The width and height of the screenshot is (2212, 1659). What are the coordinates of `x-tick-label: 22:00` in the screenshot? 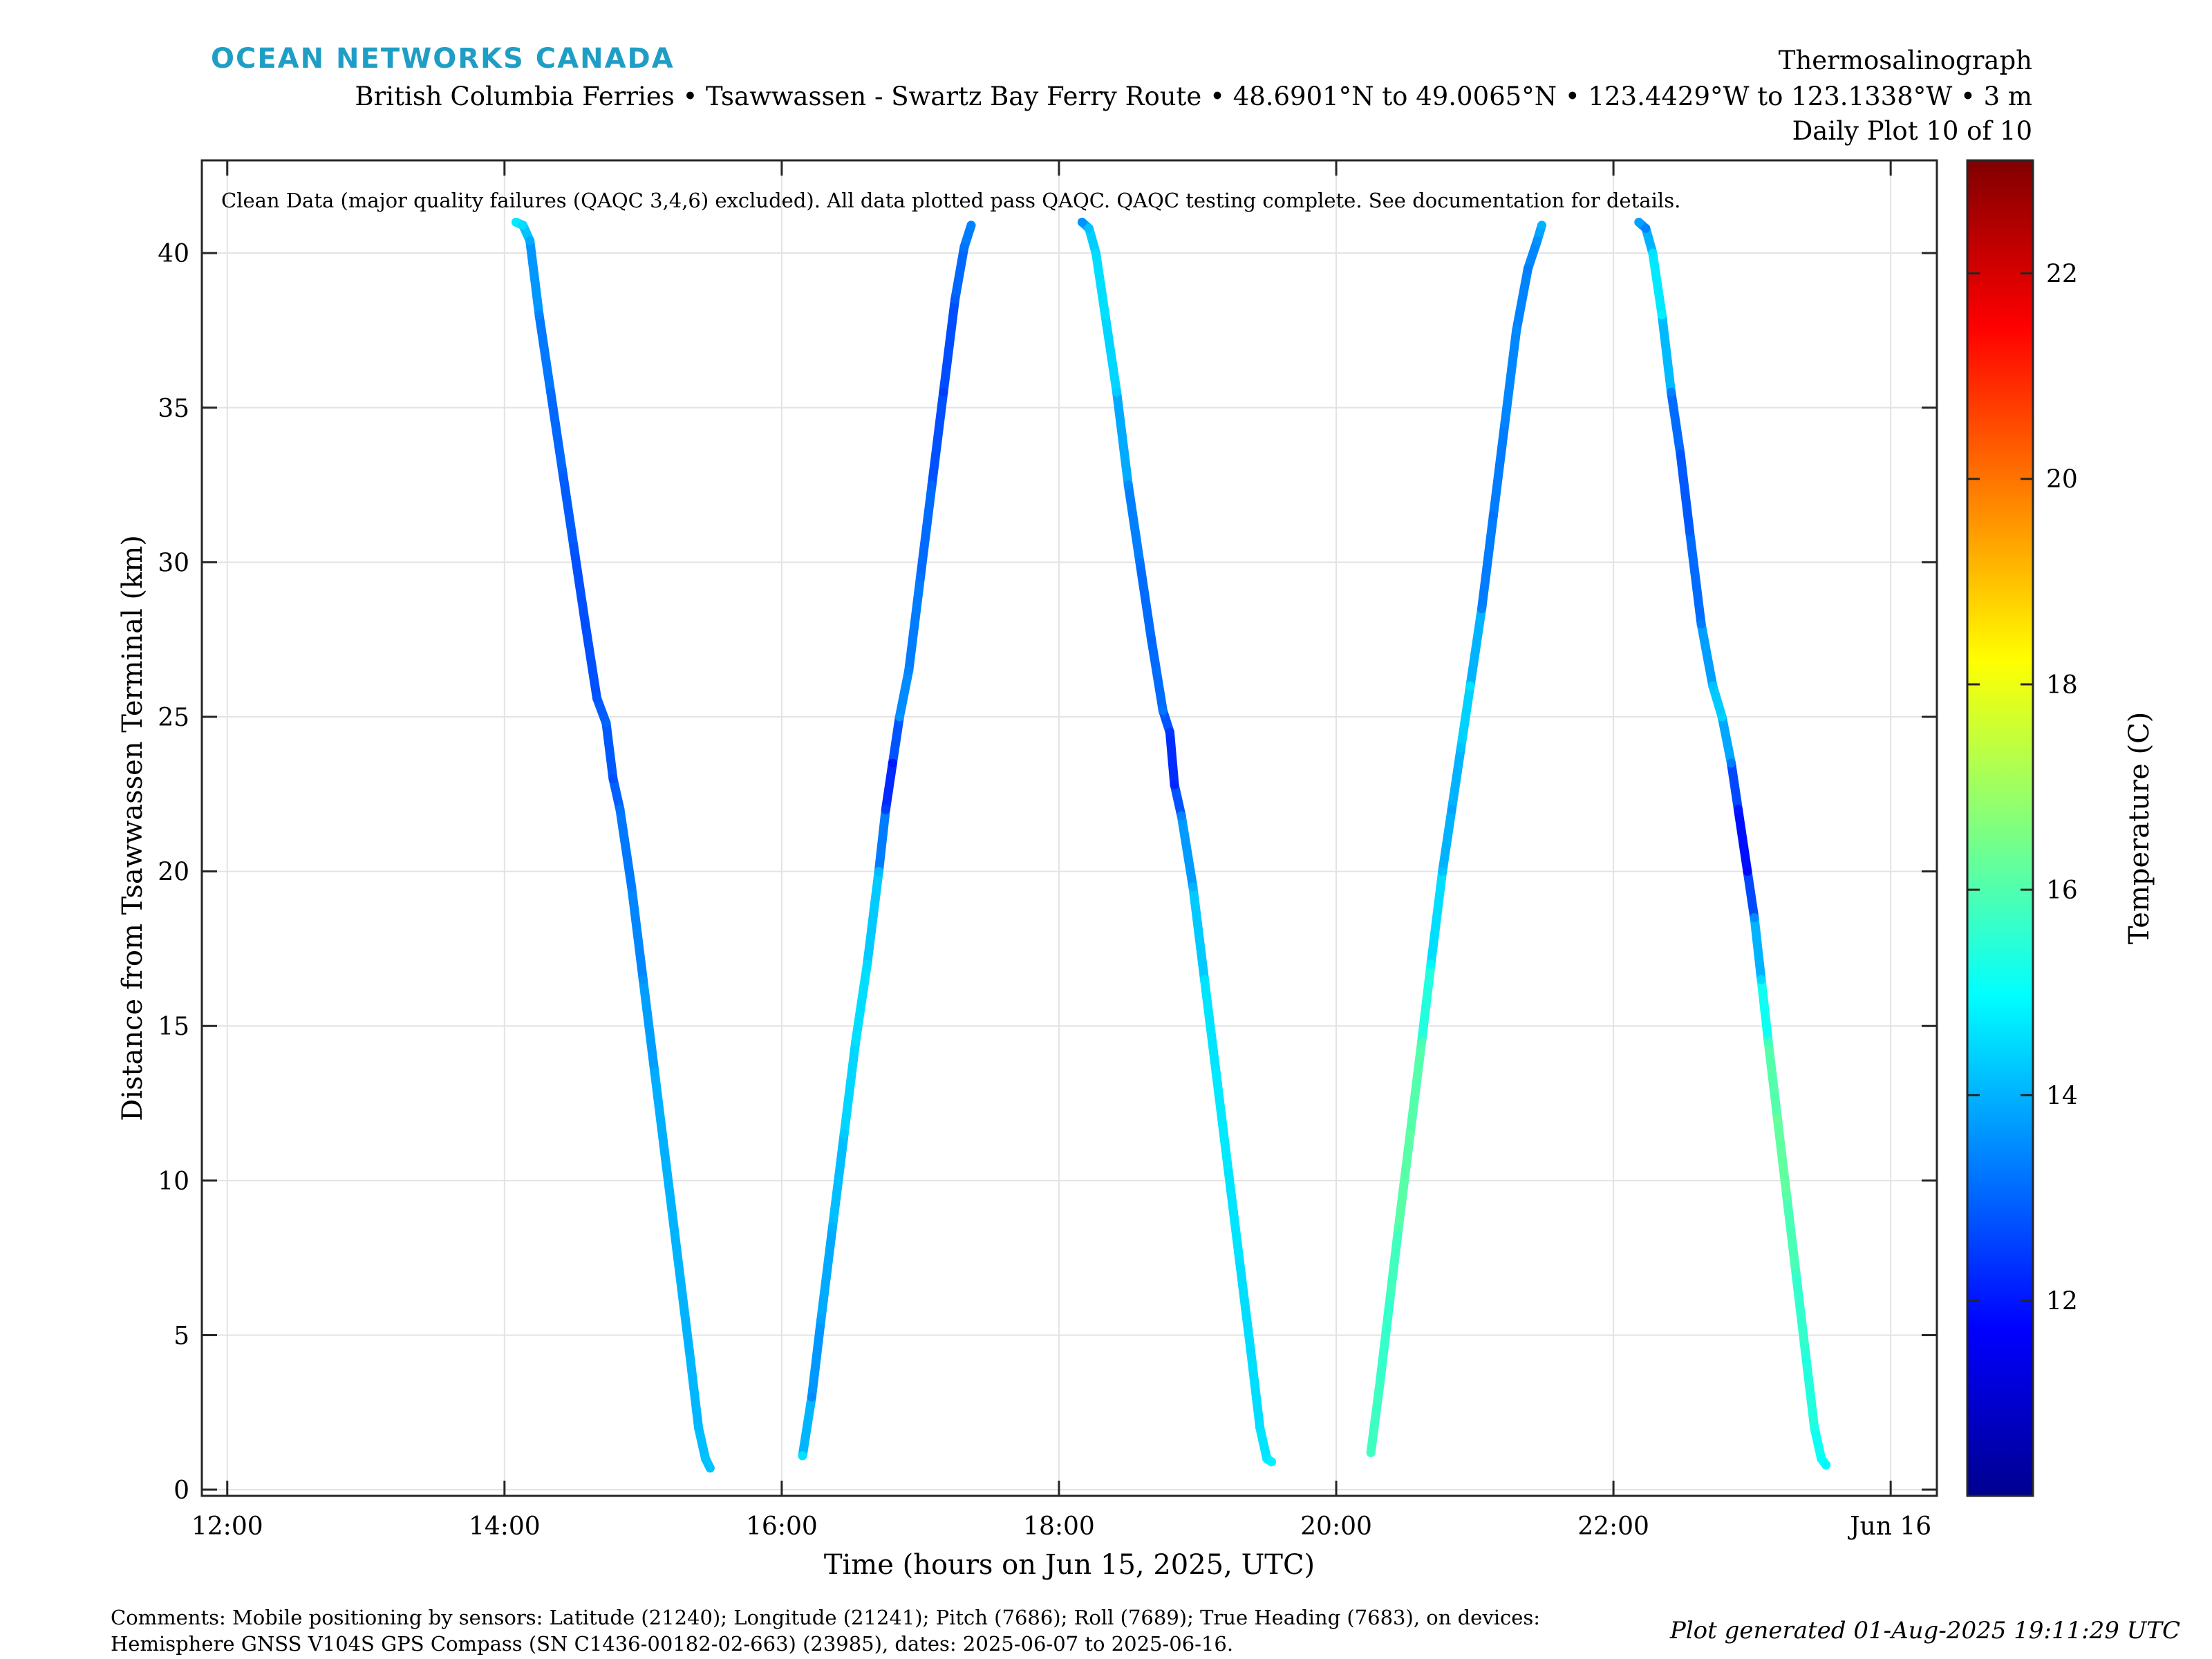 It's located at (1613, 1526).